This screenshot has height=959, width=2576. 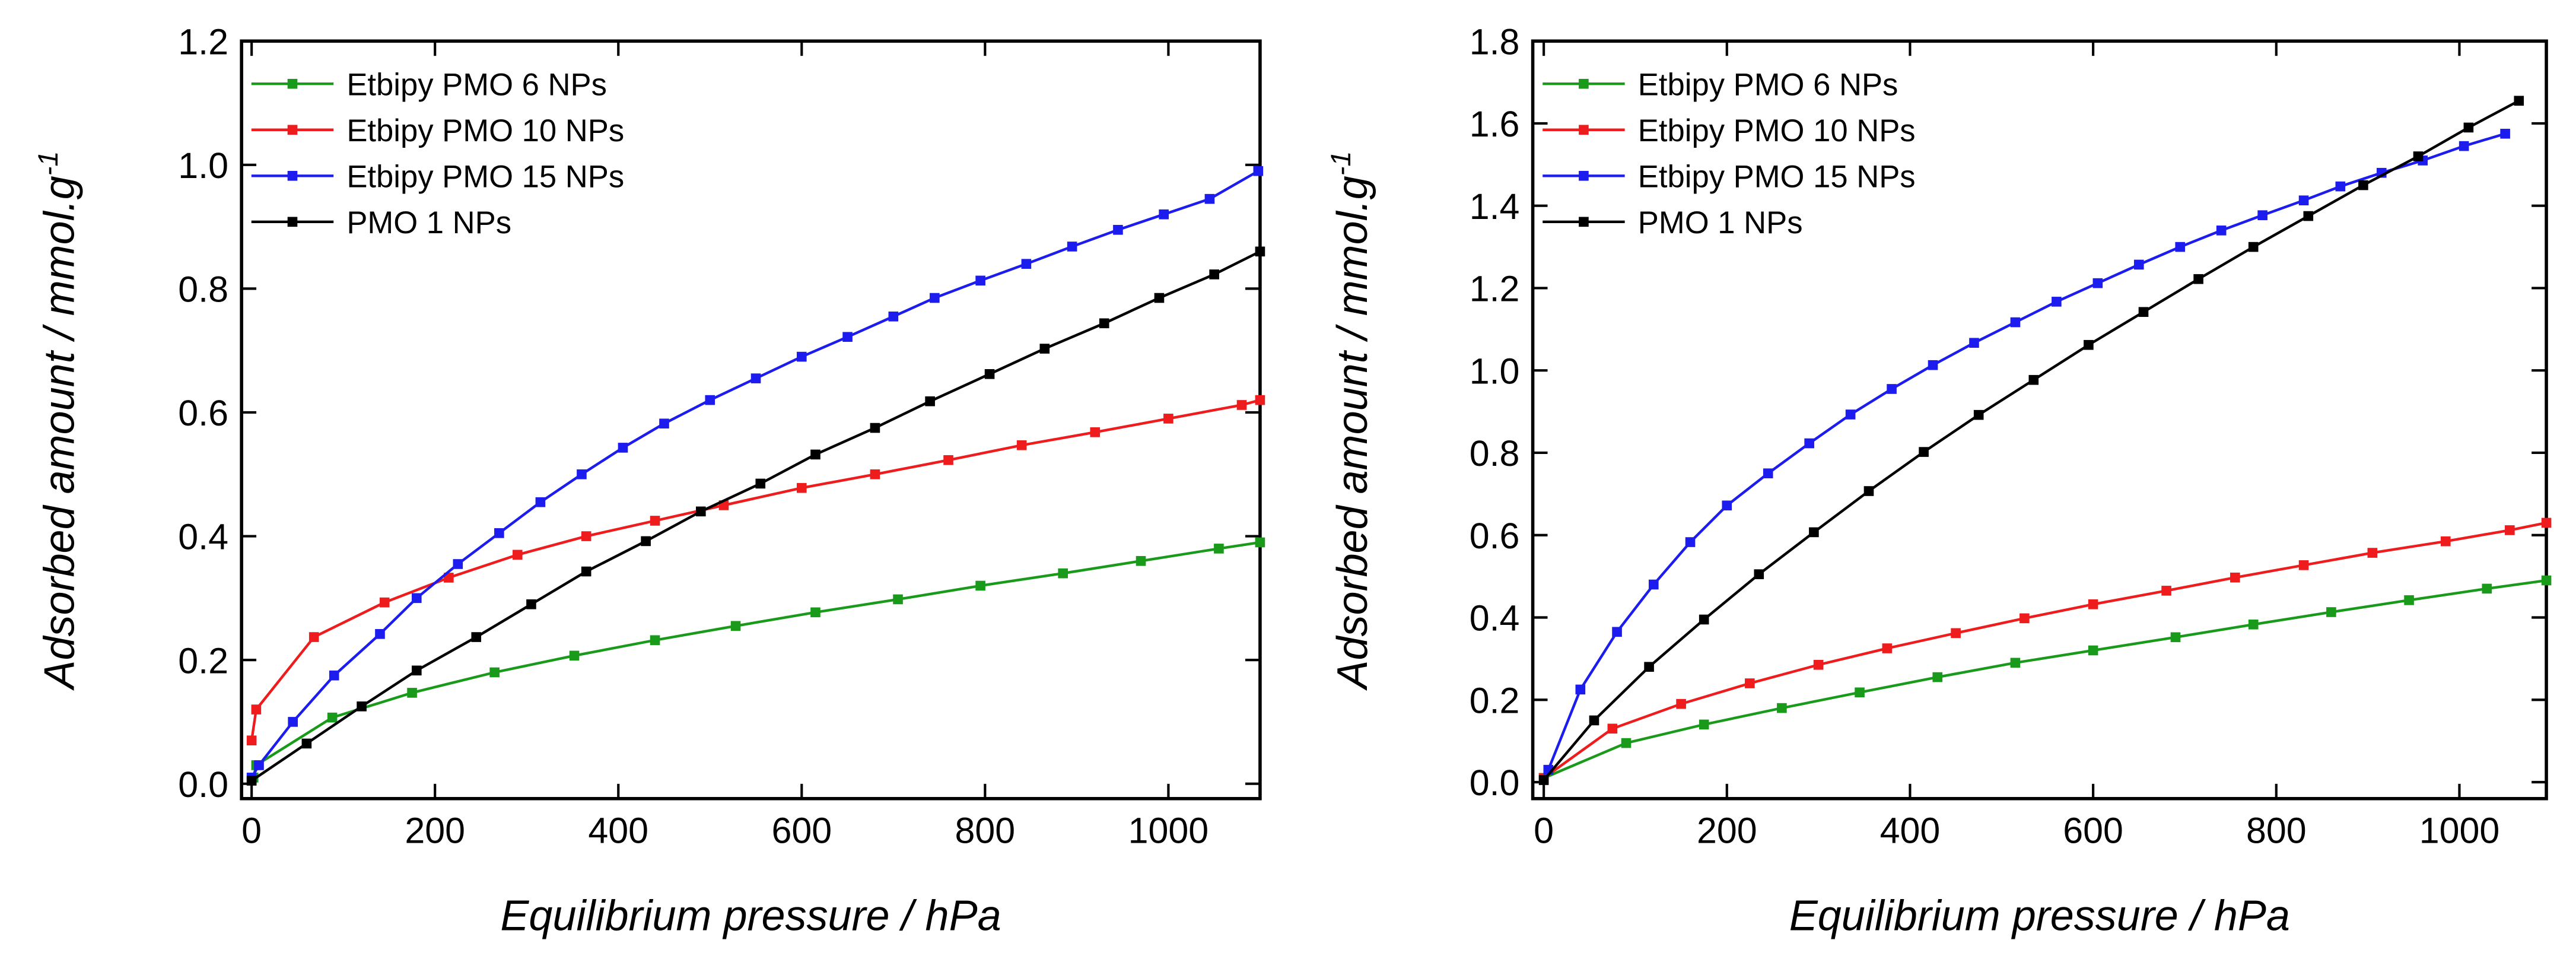 What do you see at coordinates (47, 163) in the screenshot?
I see `y-axis-label-sup: -1` at bounding box center [47, 163].